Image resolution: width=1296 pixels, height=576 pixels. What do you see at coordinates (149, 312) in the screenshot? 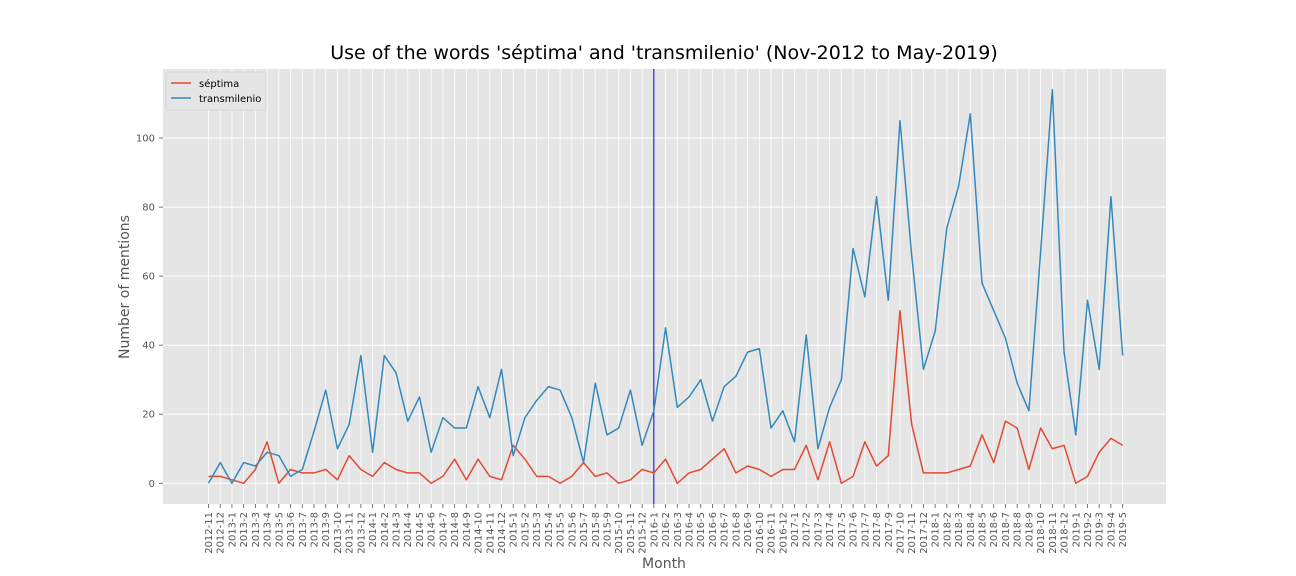
I see `y-axis-ticks: 0 20 40 60 80 100` at bounding box center [149, 312].